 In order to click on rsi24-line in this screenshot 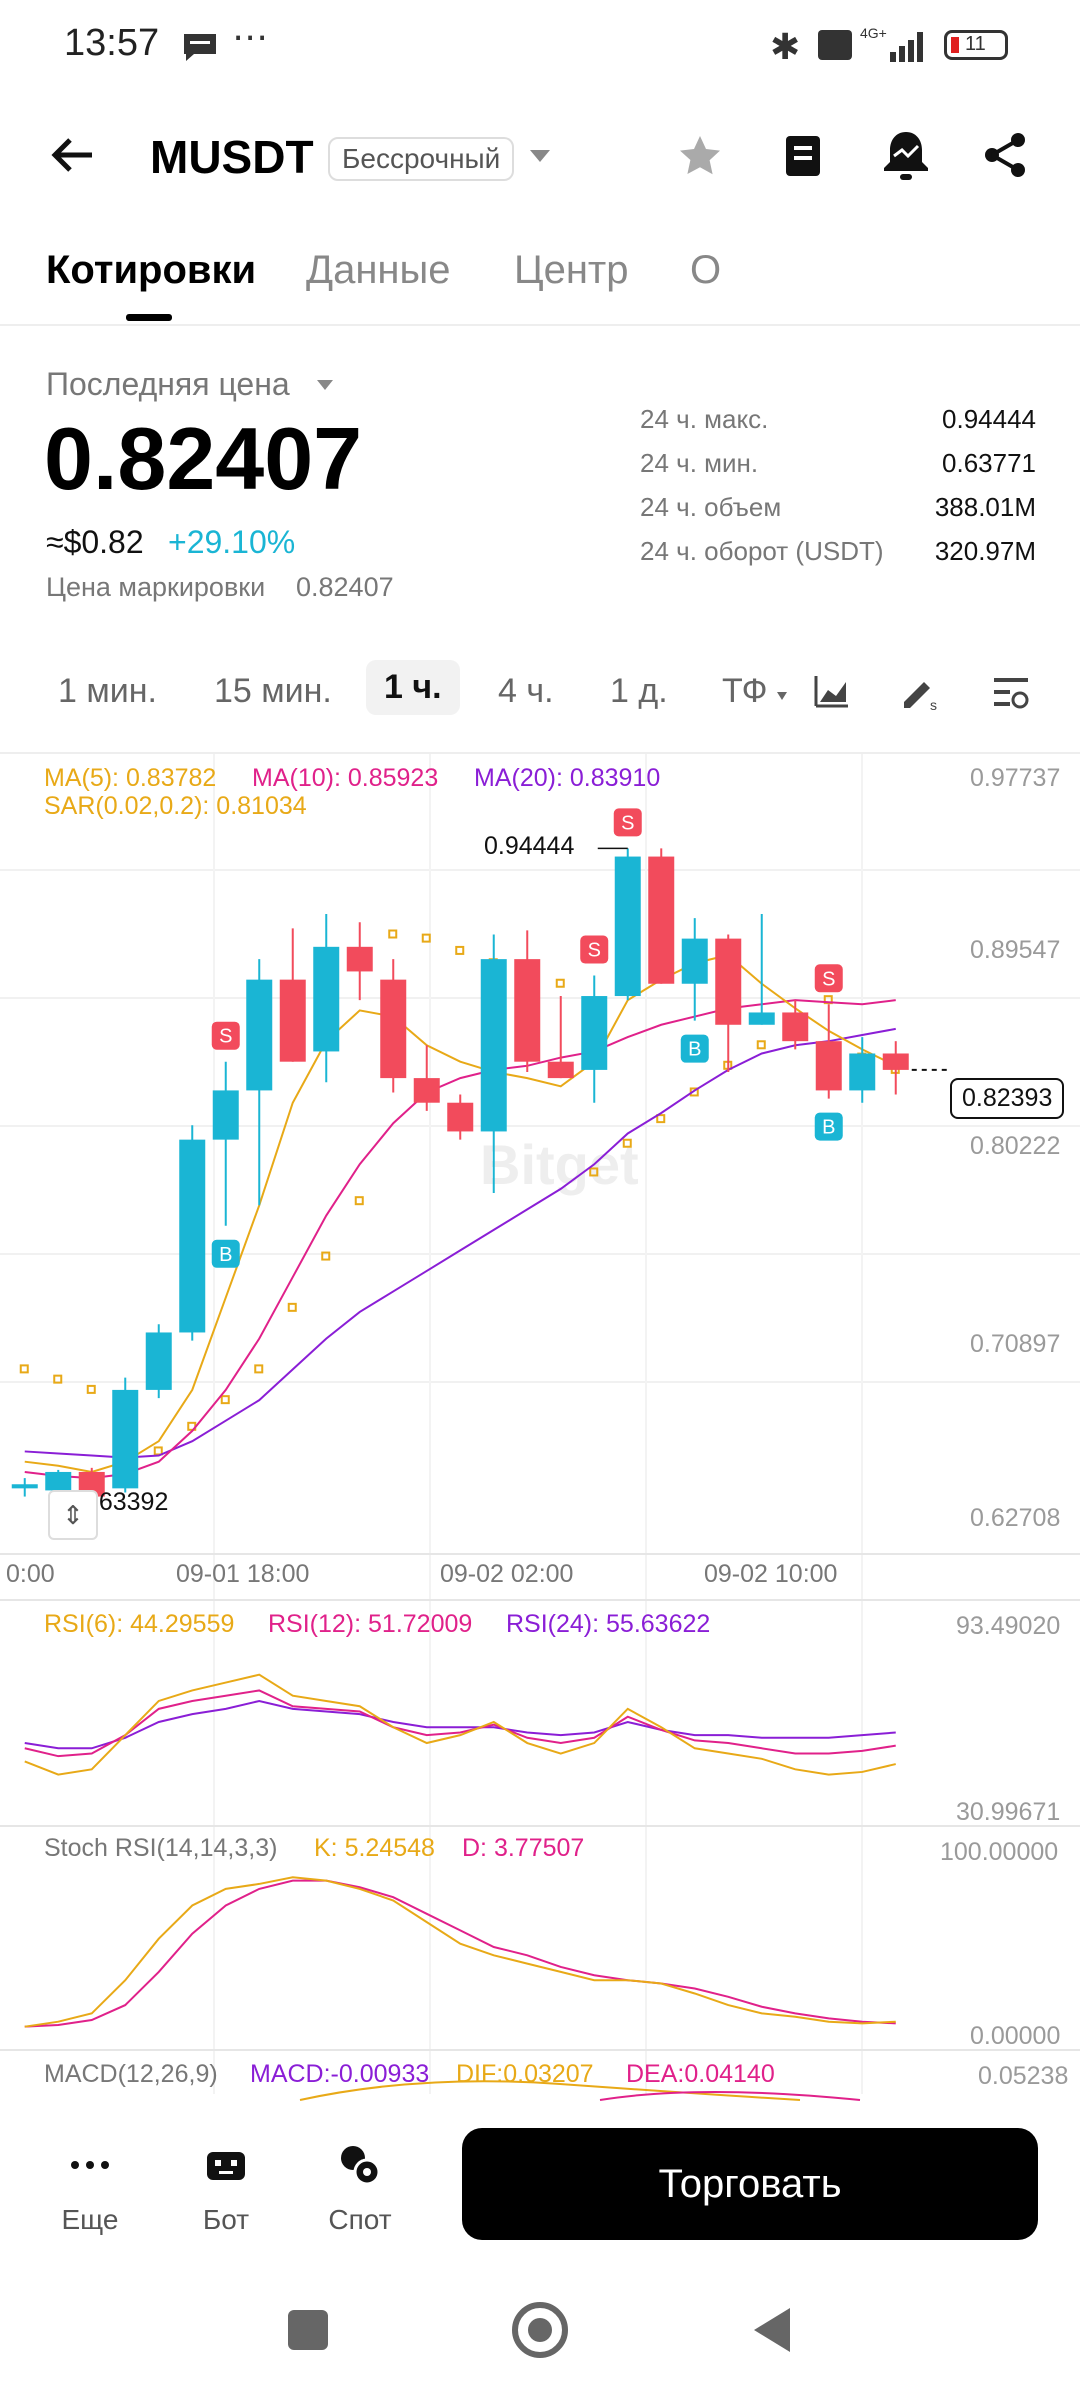, I will do `click(460, 1724)`.